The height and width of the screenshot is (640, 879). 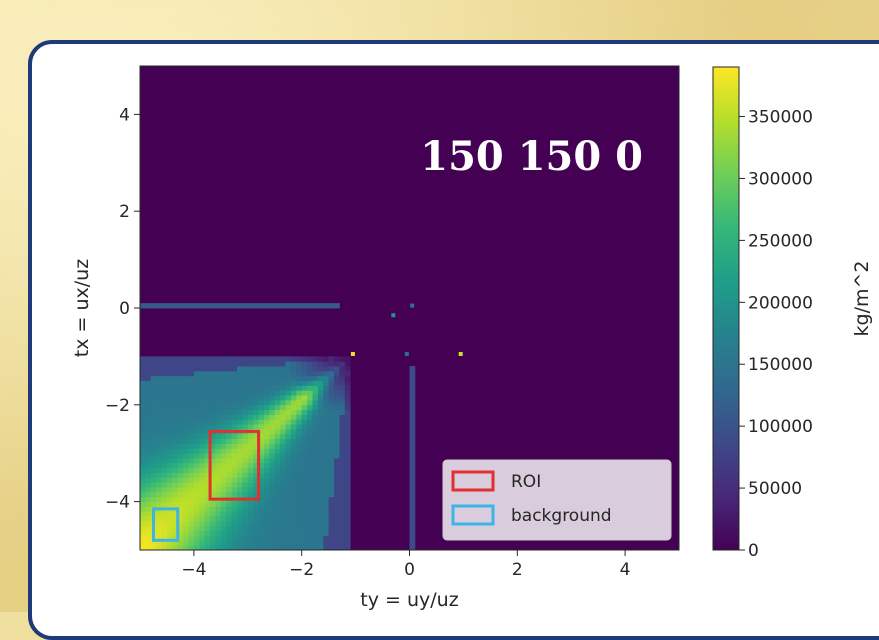 What do you see at coordinates (301, 570) in the screenshot?
I see `x-tick-label: −2` at bounding box center [301, 570].